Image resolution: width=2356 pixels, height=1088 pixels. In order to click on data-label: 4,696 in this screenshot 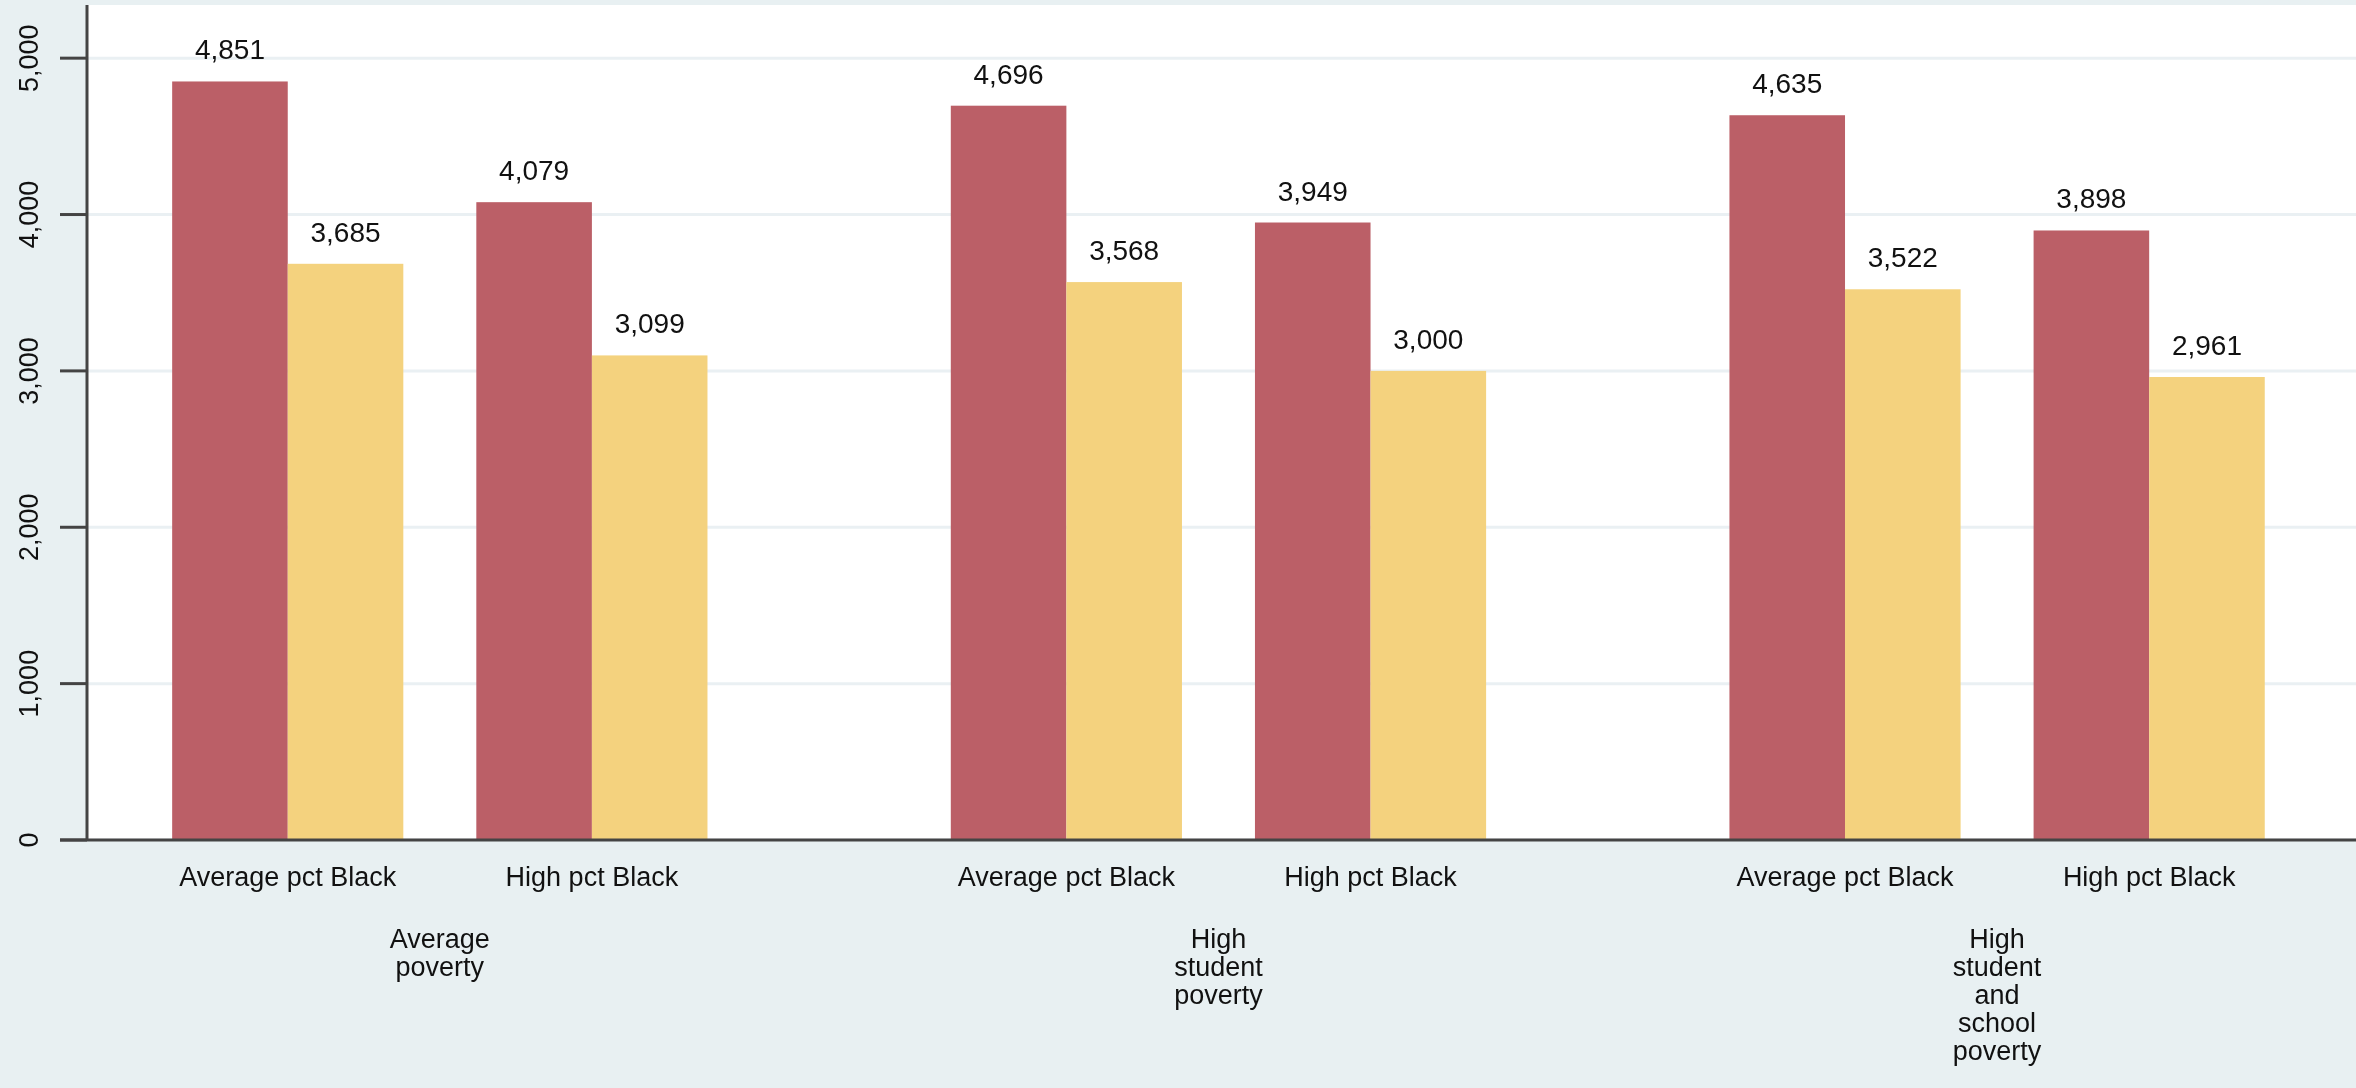, I will do `click(1008, 74)`.